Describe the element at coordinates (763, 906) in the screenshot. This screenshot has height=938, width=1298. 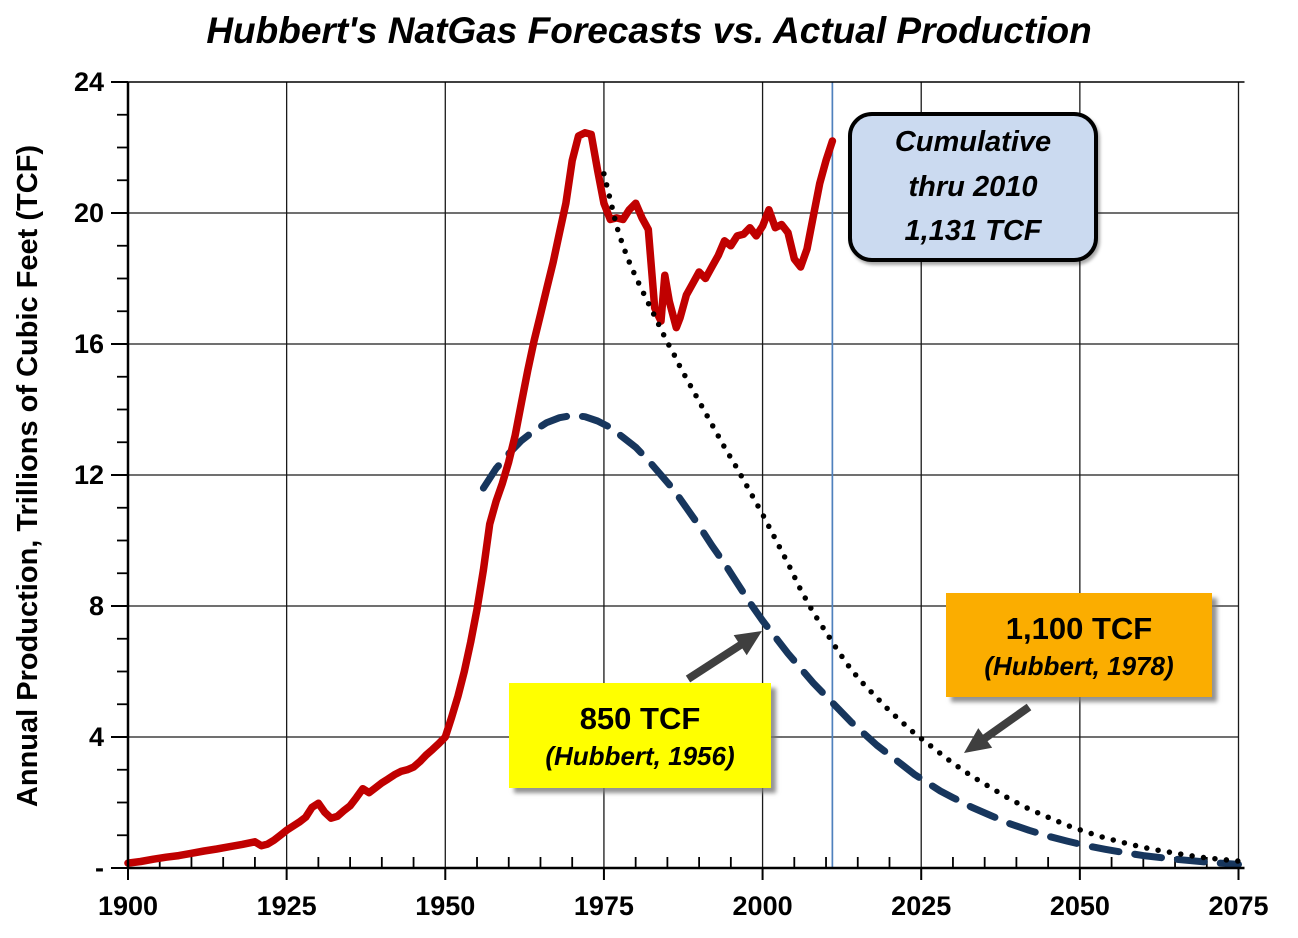
I see `x-tick-label: 2000` at that location.